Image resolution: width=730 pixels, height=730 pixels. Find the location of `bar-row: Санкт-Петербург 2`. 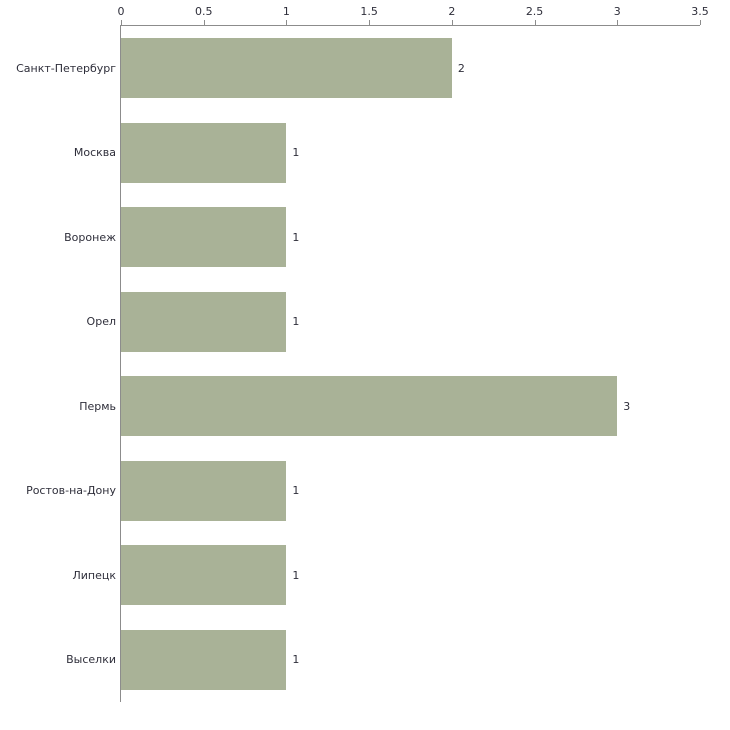

bar-row: Санкт-Петербург 2 is located at coordinates (358, 68).